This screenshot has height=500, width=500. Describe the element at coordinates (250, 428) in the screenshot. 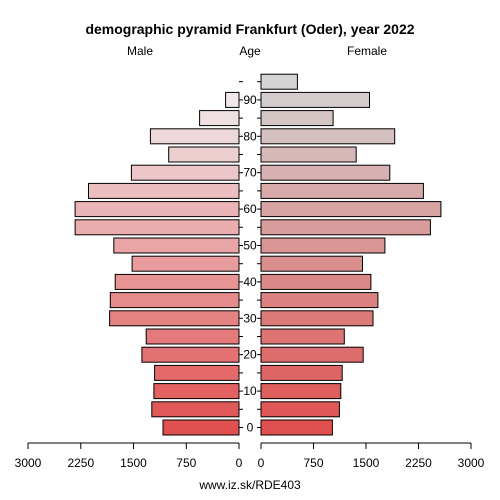

I see `age-tick-label: 0` at that location.